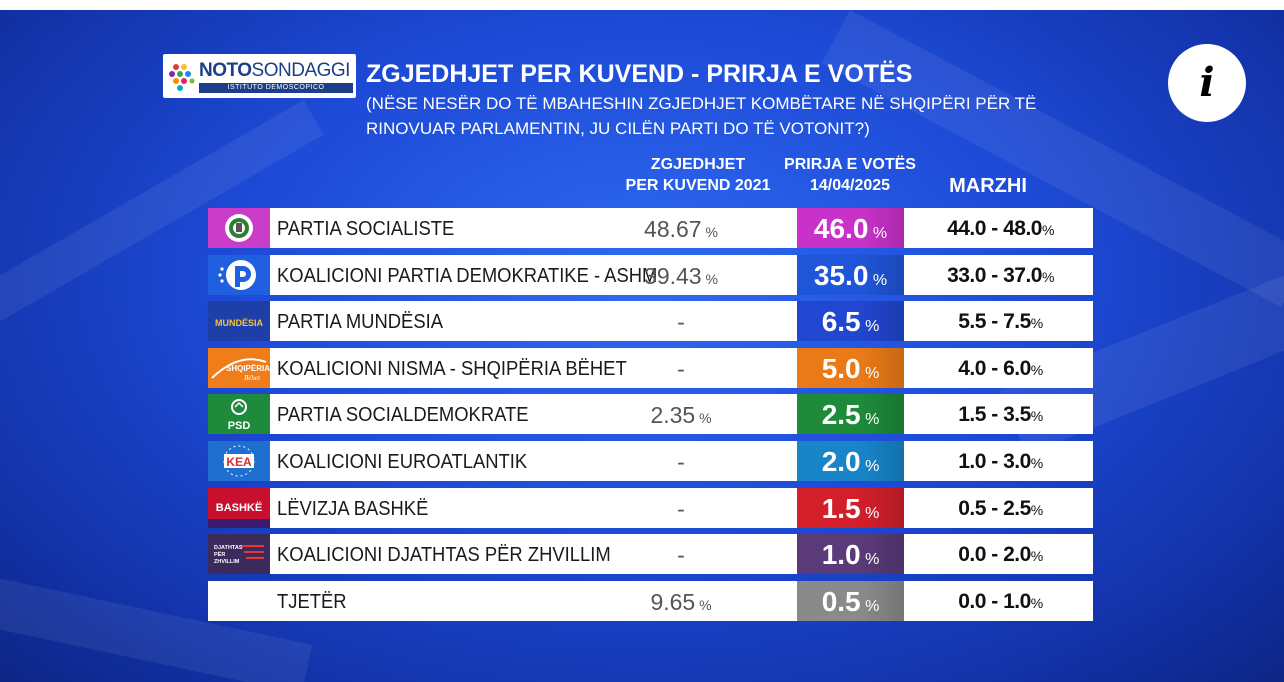  I want to click on column-header-poll: PRIRJA E VOTËS 14/04/2025, so click(850, 175).